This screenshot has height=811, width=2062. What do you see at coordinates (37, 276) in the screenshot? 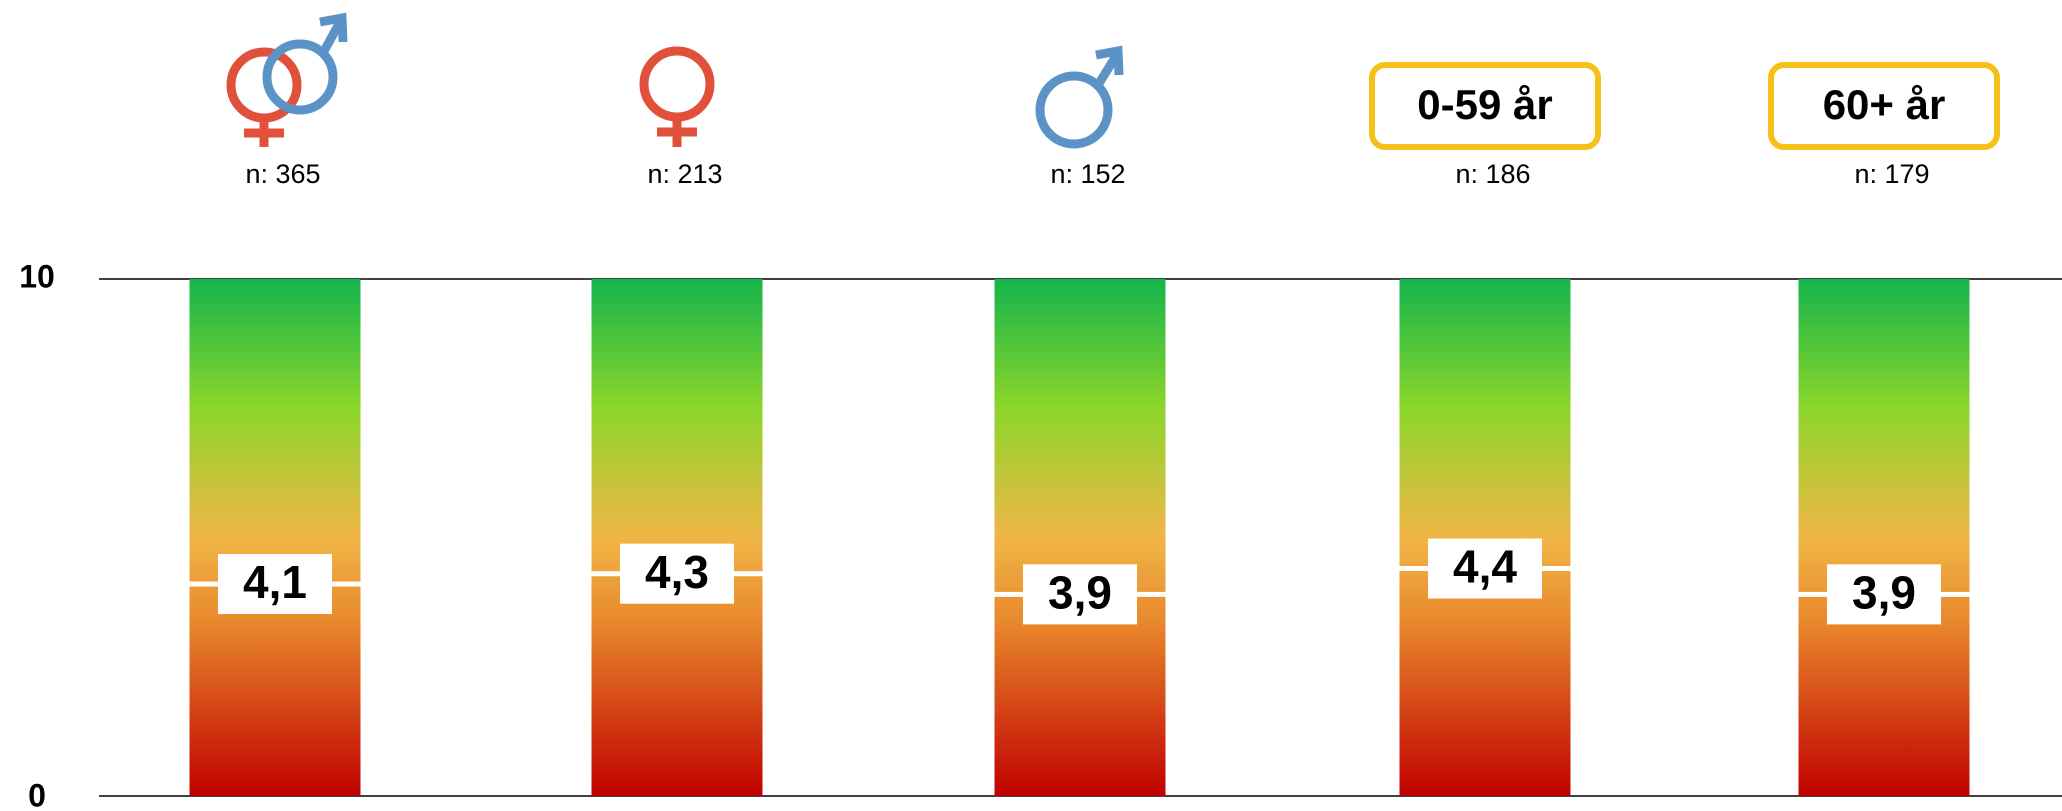
I see `y-tick-label: 10` at bounding box center [37, 276].